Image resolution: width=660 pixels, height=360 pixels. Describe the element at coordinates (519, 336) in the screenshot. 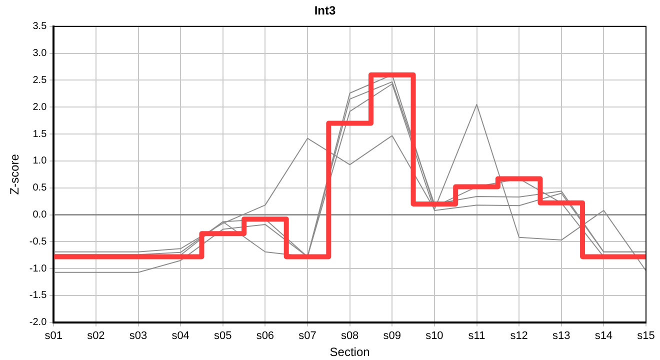

I see `x-tick-label: s12` at that location.